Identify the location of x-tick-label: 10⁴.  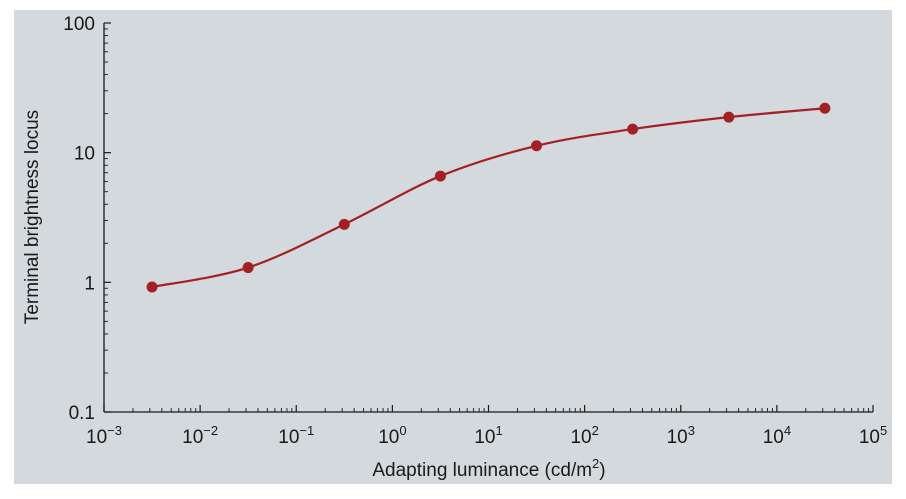
(777, 435).